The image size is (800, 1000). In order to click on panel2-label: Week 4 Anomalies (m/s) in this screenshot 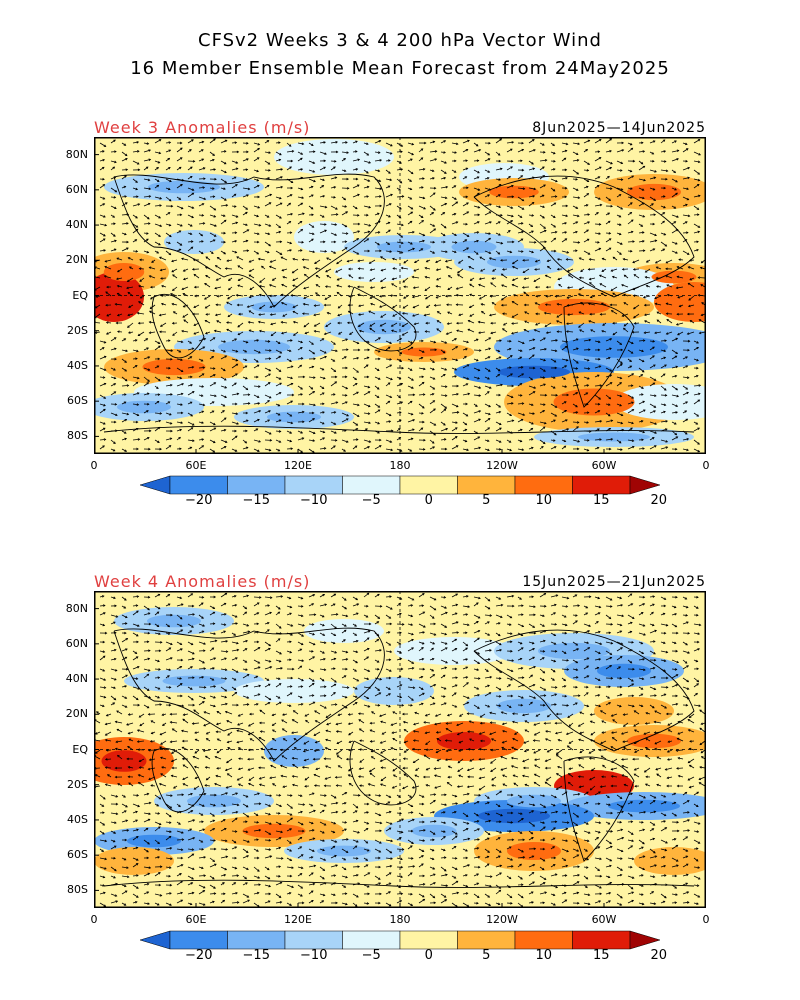, I will do `click(202, 581)`.